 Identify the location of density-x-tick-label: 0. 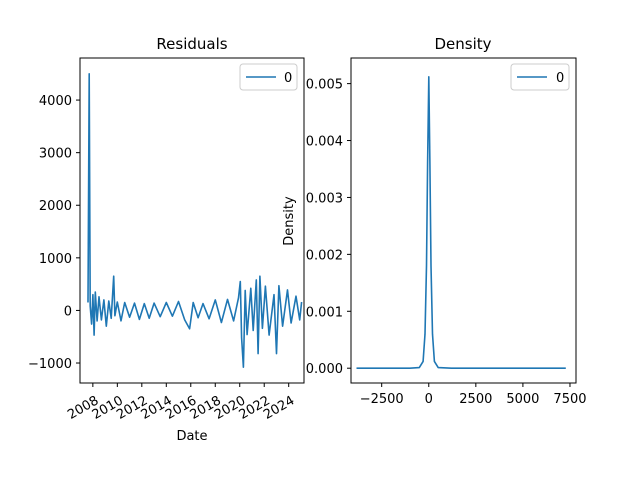
(429, 399).